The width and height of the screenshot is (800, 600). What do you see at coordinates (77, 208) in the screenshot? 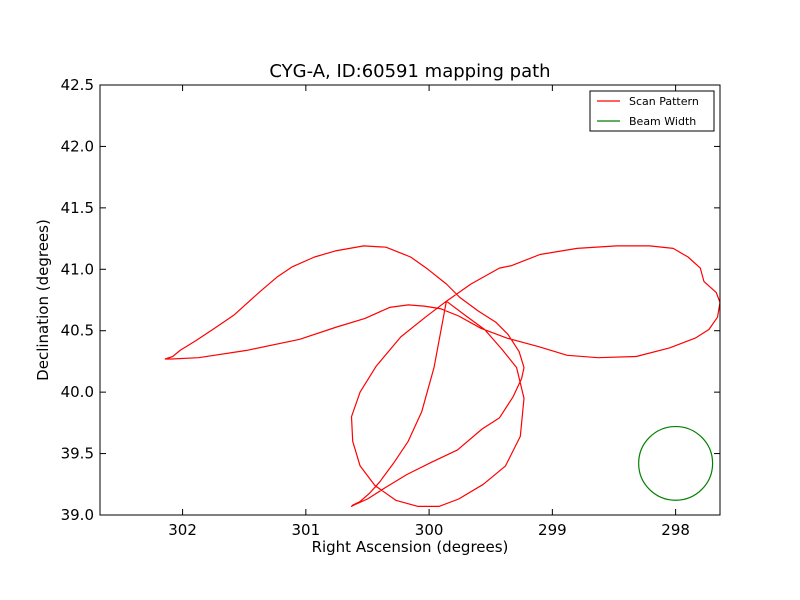
I see `y-tick-label: 41.5` at bounding box center [77, 208].